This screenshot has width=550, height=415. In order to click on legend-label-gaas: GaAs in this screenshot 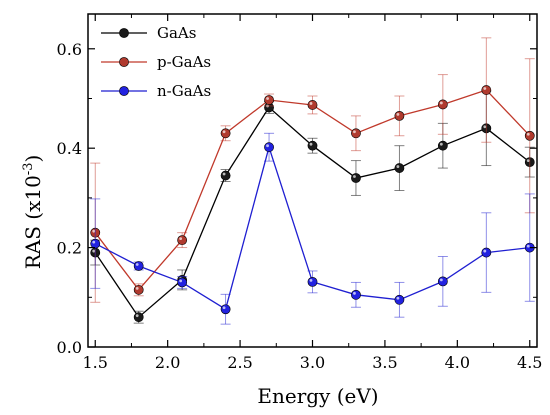, I will do `click(176, 33)`.